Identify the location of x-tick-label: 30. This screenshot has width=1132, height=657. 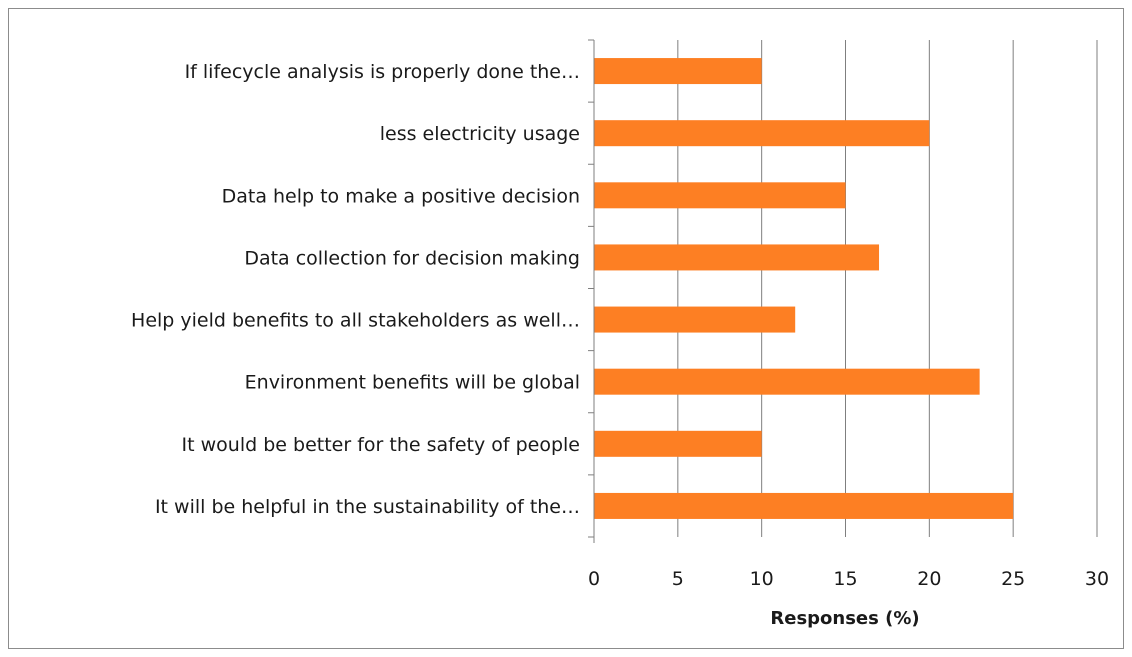
(1097, 579).